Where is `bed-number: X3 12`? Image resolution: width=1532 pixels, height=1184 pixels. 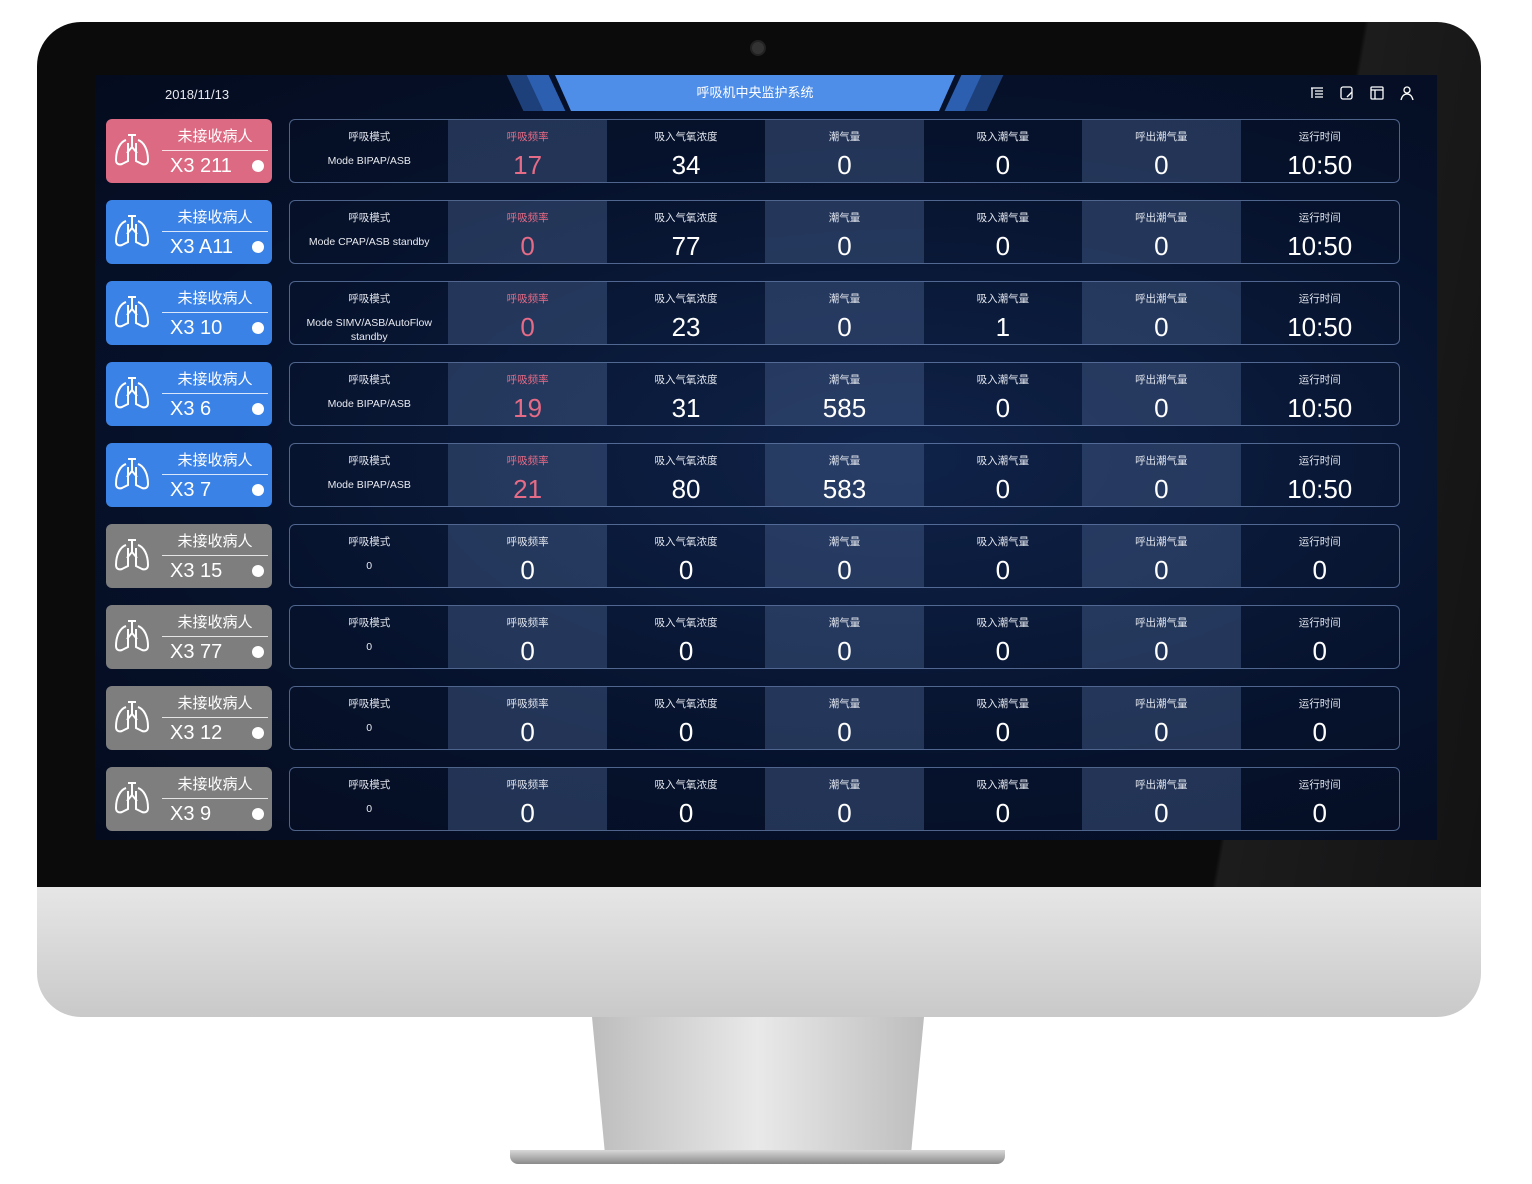 bed-number: X3 12 is located at coordinates (196, 733).